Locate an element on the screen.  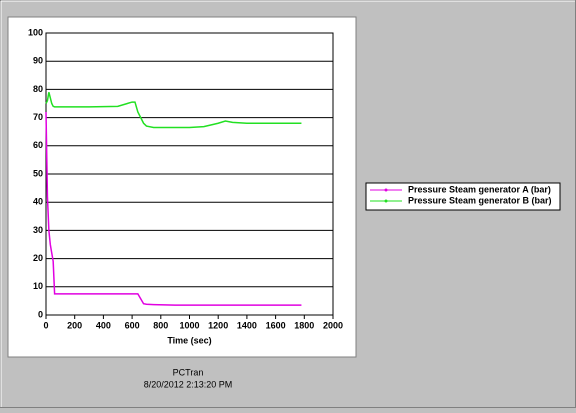
x-tick-label: 200 is located at coordinates (74, 325).